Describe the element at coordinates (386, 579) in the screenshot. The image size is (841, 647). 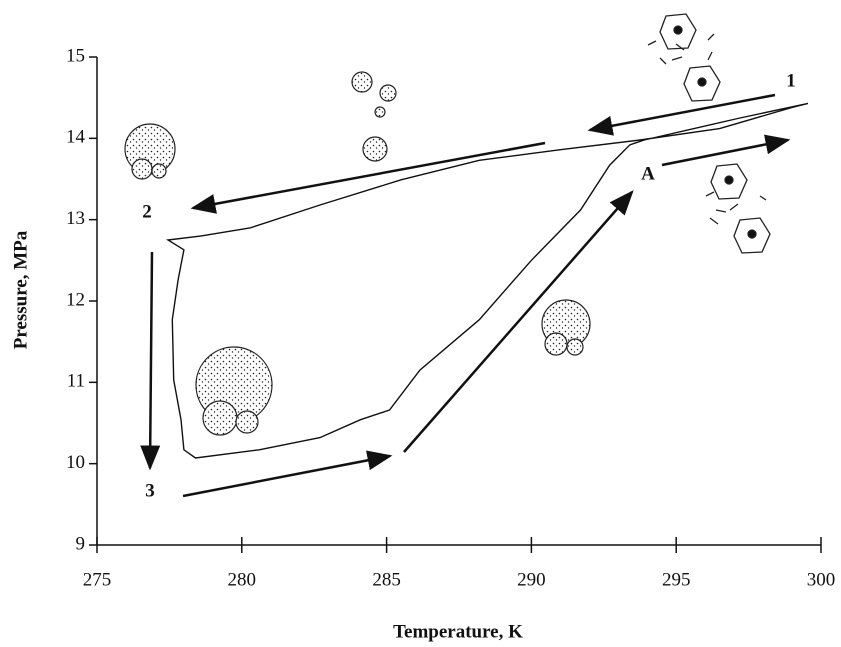
I see `x-tick-label: 285` at that location.